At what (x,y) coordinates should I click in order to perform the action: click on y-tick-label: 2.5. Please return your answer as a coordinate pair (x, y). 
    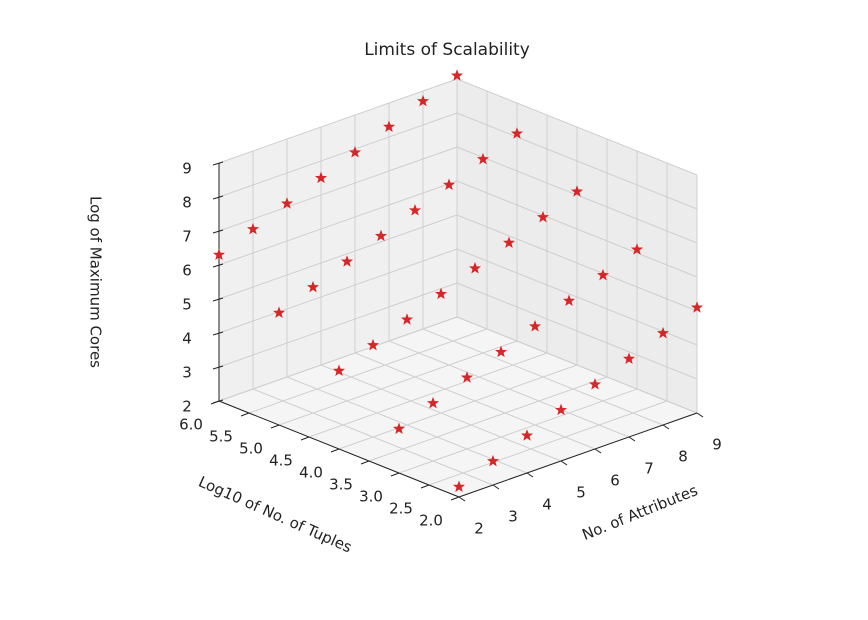
    Looking at the image, I should click on (401, 509).